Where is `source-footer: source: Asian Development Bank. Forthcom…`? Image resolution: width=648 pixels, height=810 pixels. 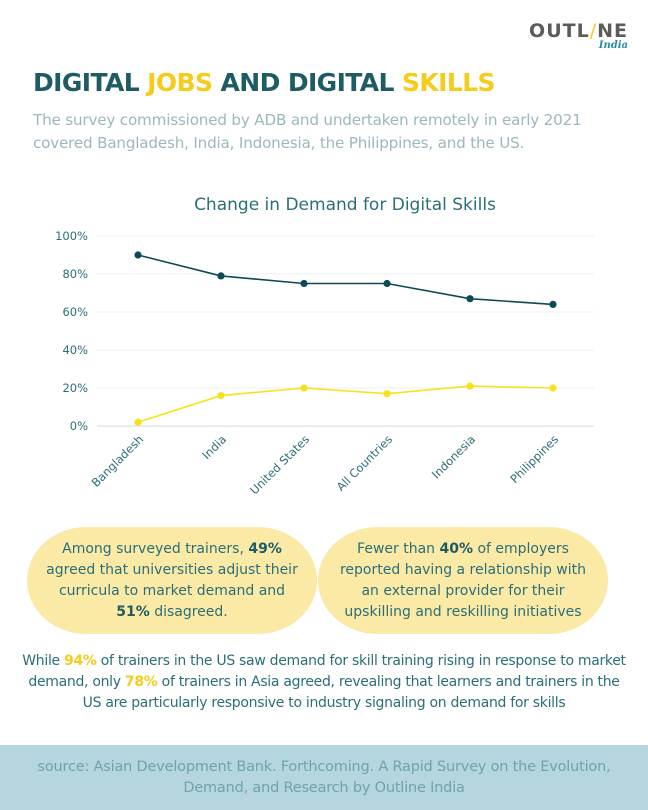 source-footer: source: Asian Development Bank. Forthcom… is located at coordinates (324, 777).